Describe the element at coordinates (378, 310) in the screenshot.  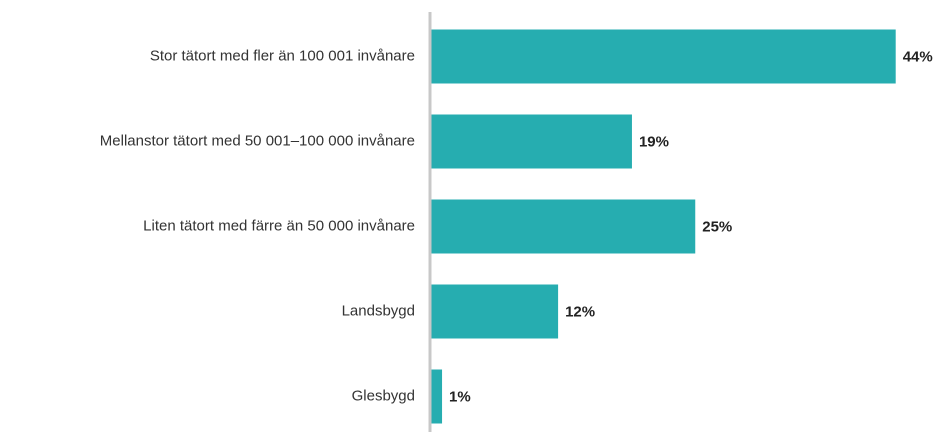
I see `category-label: Landsbygd` at that location.